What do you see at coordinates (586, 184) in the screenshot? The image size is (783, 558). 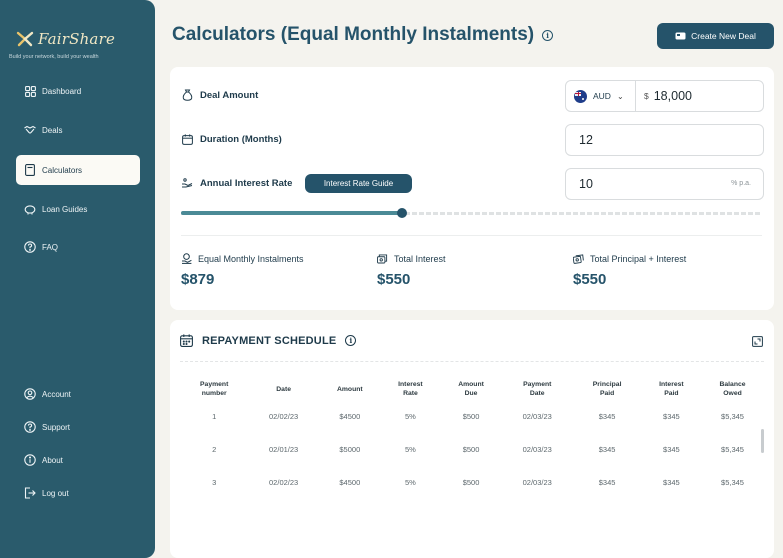 I see `interest-rate-input: 10` at bounding box center [586, 184].